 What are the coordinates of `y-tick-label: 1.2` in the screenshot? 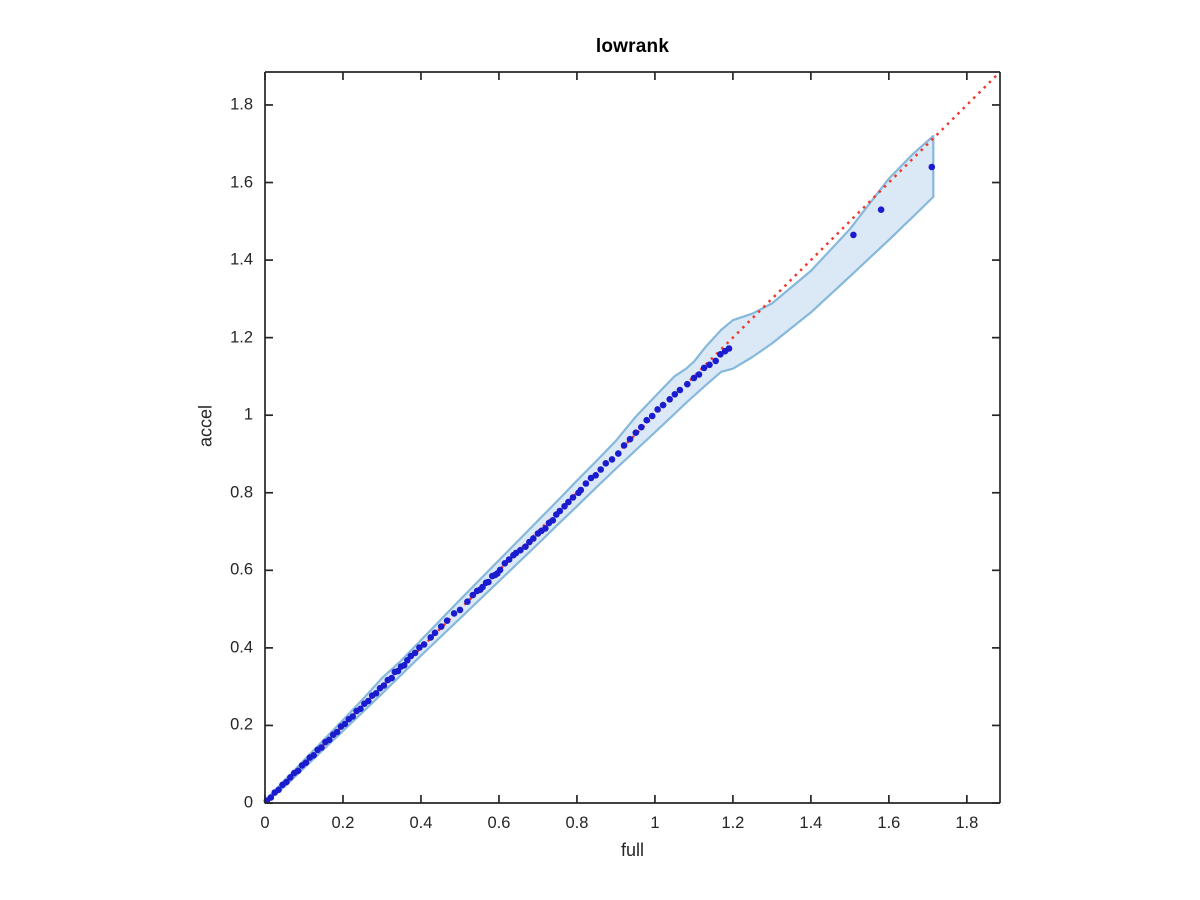 It's located at (241, 337).